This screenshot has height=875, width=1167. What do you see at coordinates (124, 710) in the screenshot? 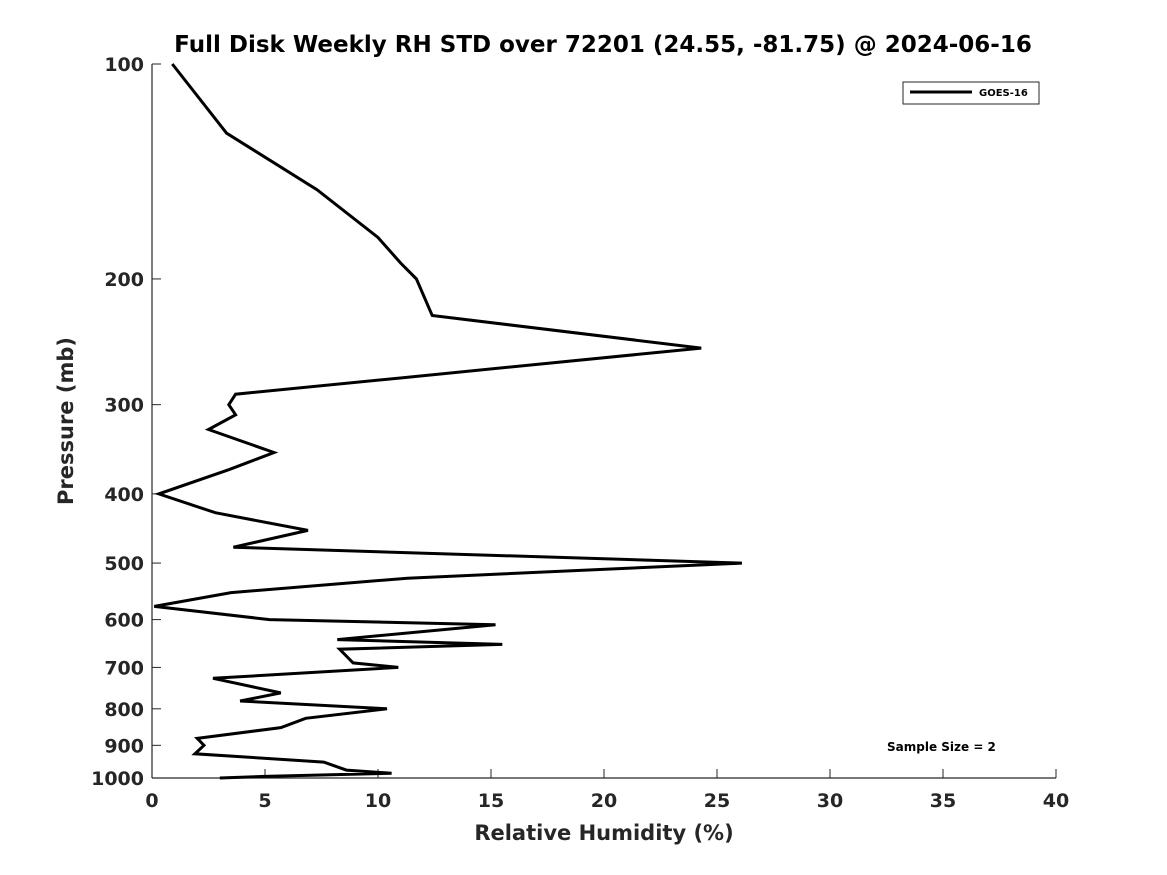
I see `y-tick-label: 800` at bounding box center [124, 710].